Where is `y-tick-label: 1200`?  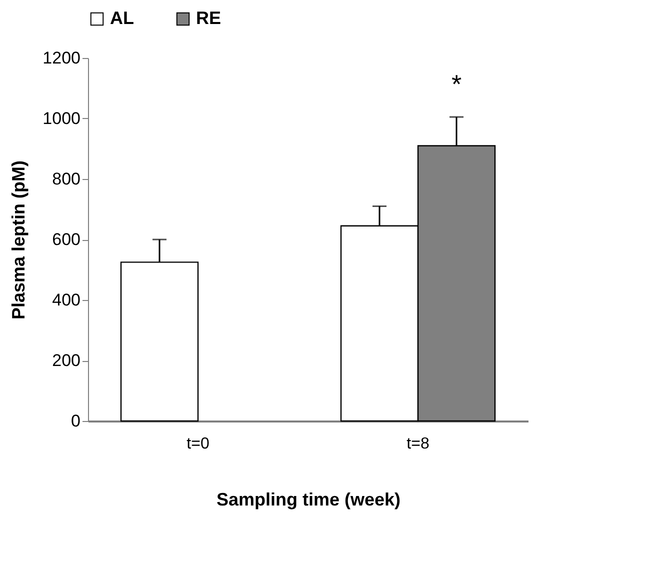
y-tick-label: 1200 is located at coordinates (61, 58).